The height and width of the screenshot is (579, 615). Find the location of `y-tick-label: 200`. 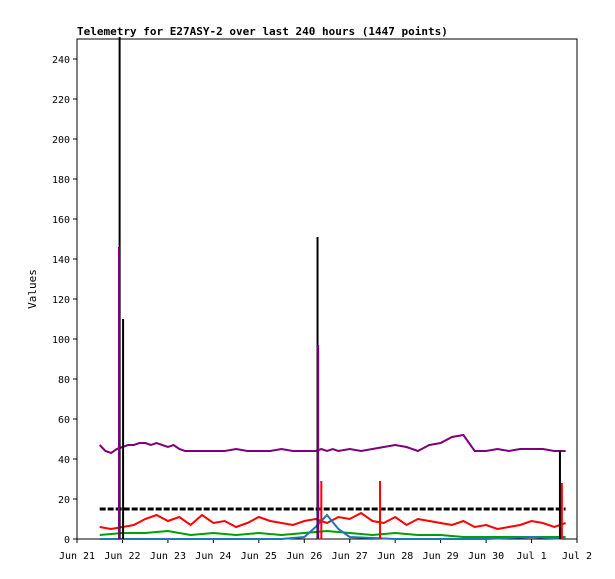

y-tick-label: 200 is located at coordinates (61, 140).